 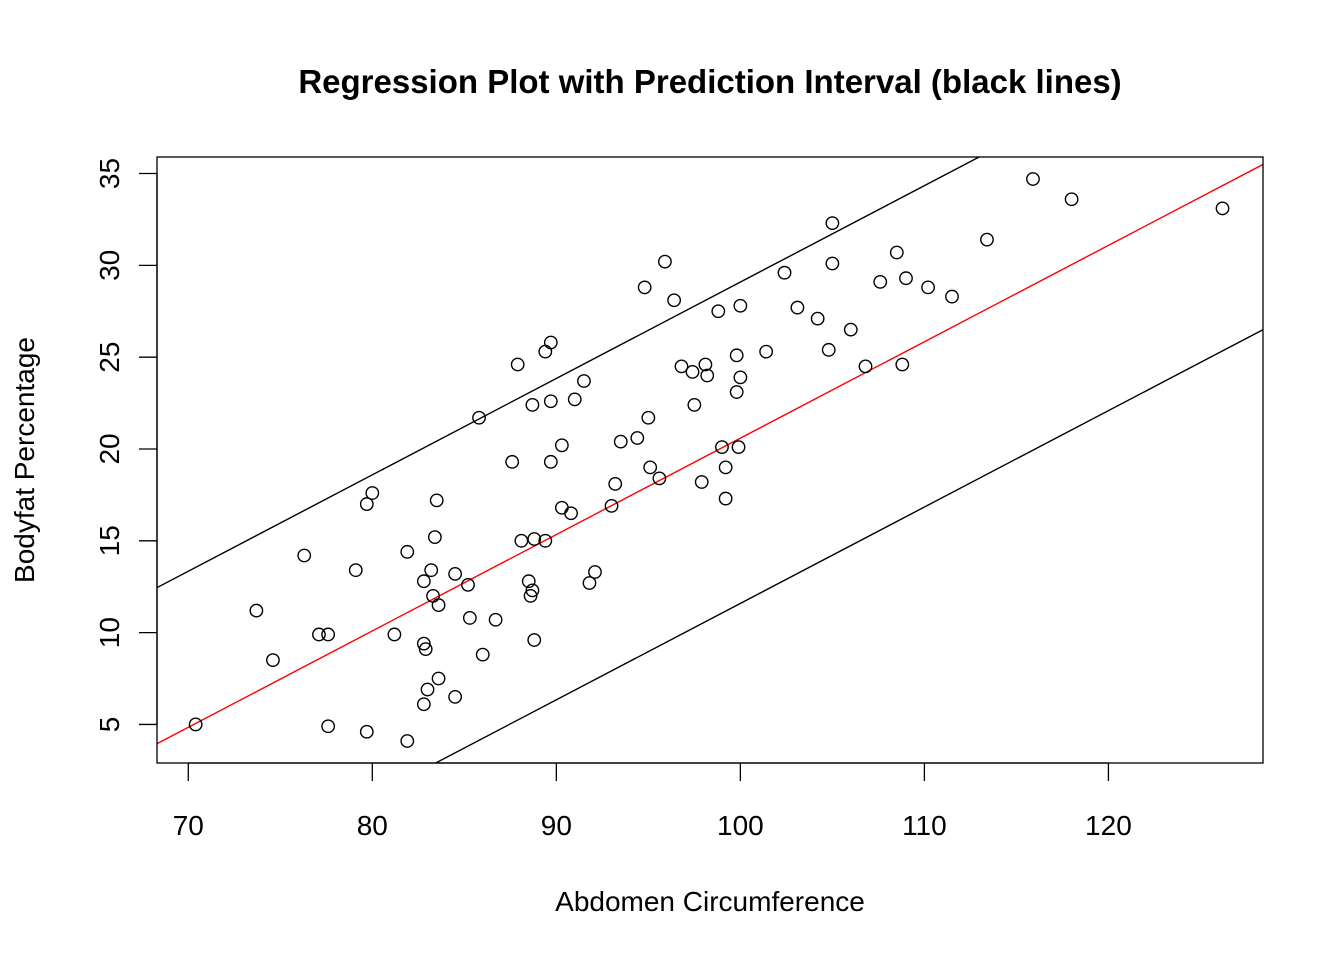 What do you see at coordinates (710, 901) in the screenshot?
I see `x-axis-label: Abdomen Circumference` at bounding box center [710, 901].